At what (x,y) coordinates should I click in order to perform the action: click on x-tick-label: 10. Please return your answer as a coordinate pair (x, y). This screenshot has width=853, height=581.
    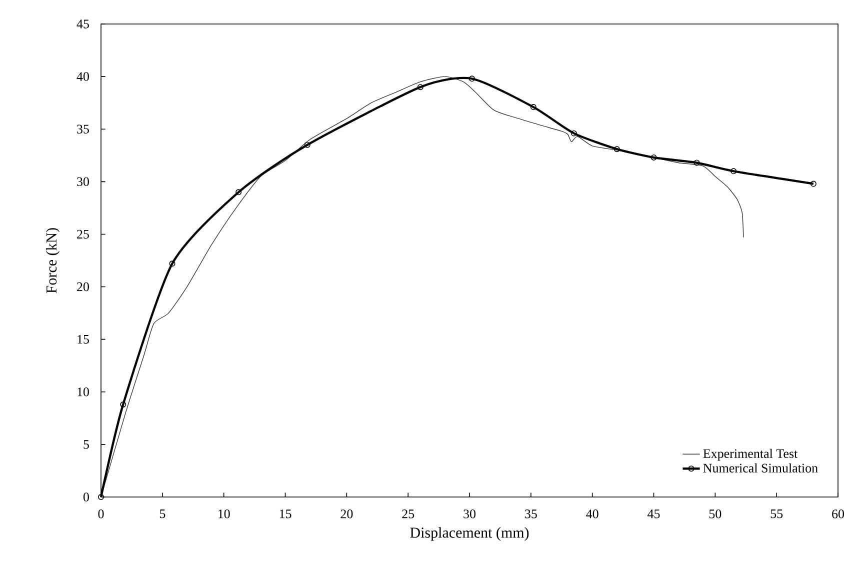
    Looking at the image, I should click on (224, 514).